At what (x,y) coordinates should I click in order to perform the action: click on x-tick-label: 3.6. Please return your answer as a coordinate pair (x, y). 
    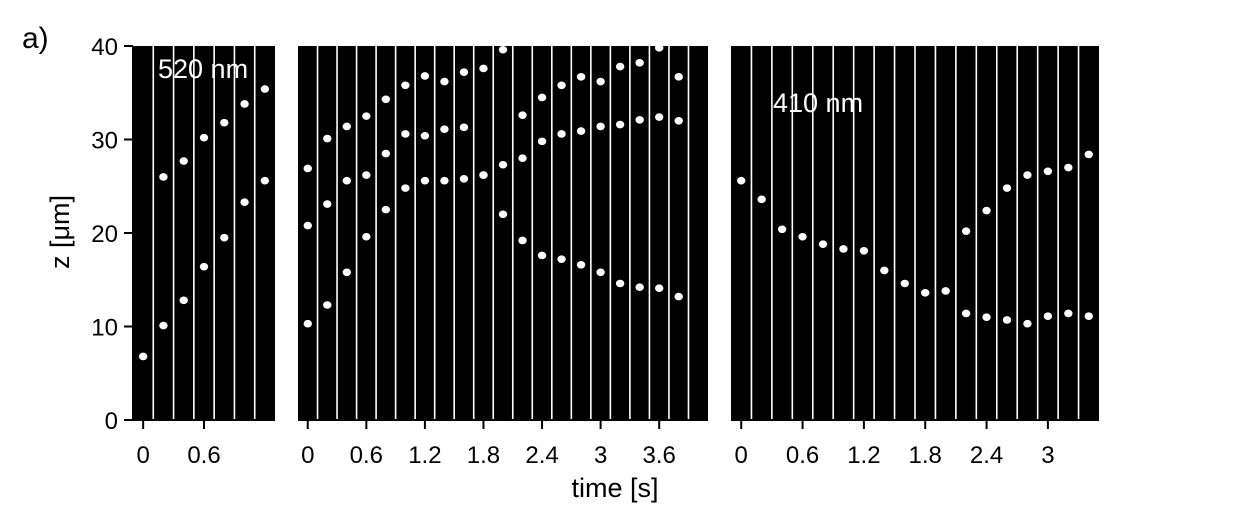
    Looking at the image, I should click on (659, 455).